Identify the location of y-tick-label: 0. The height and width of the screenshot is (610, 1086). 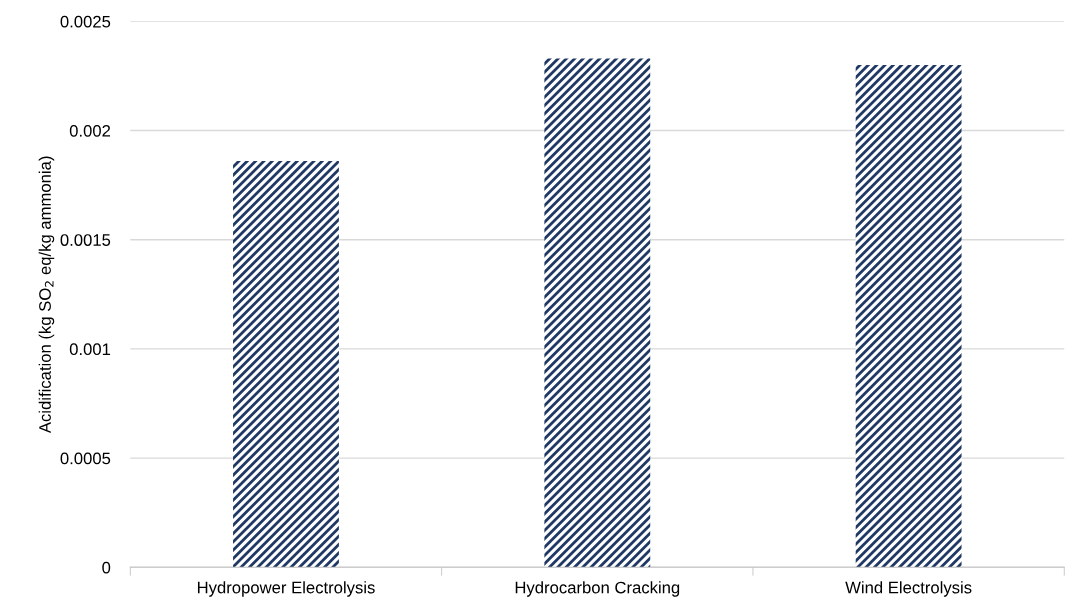
(106, 567).